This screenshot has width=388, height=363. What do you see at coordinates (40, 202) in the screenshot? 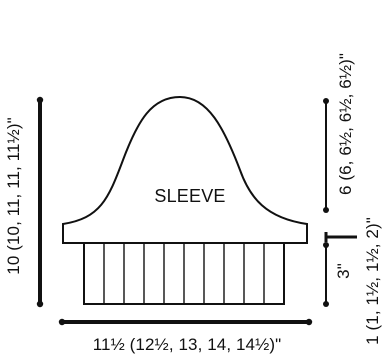
I see `left-height-dimension` at bounding box center [40, 202].